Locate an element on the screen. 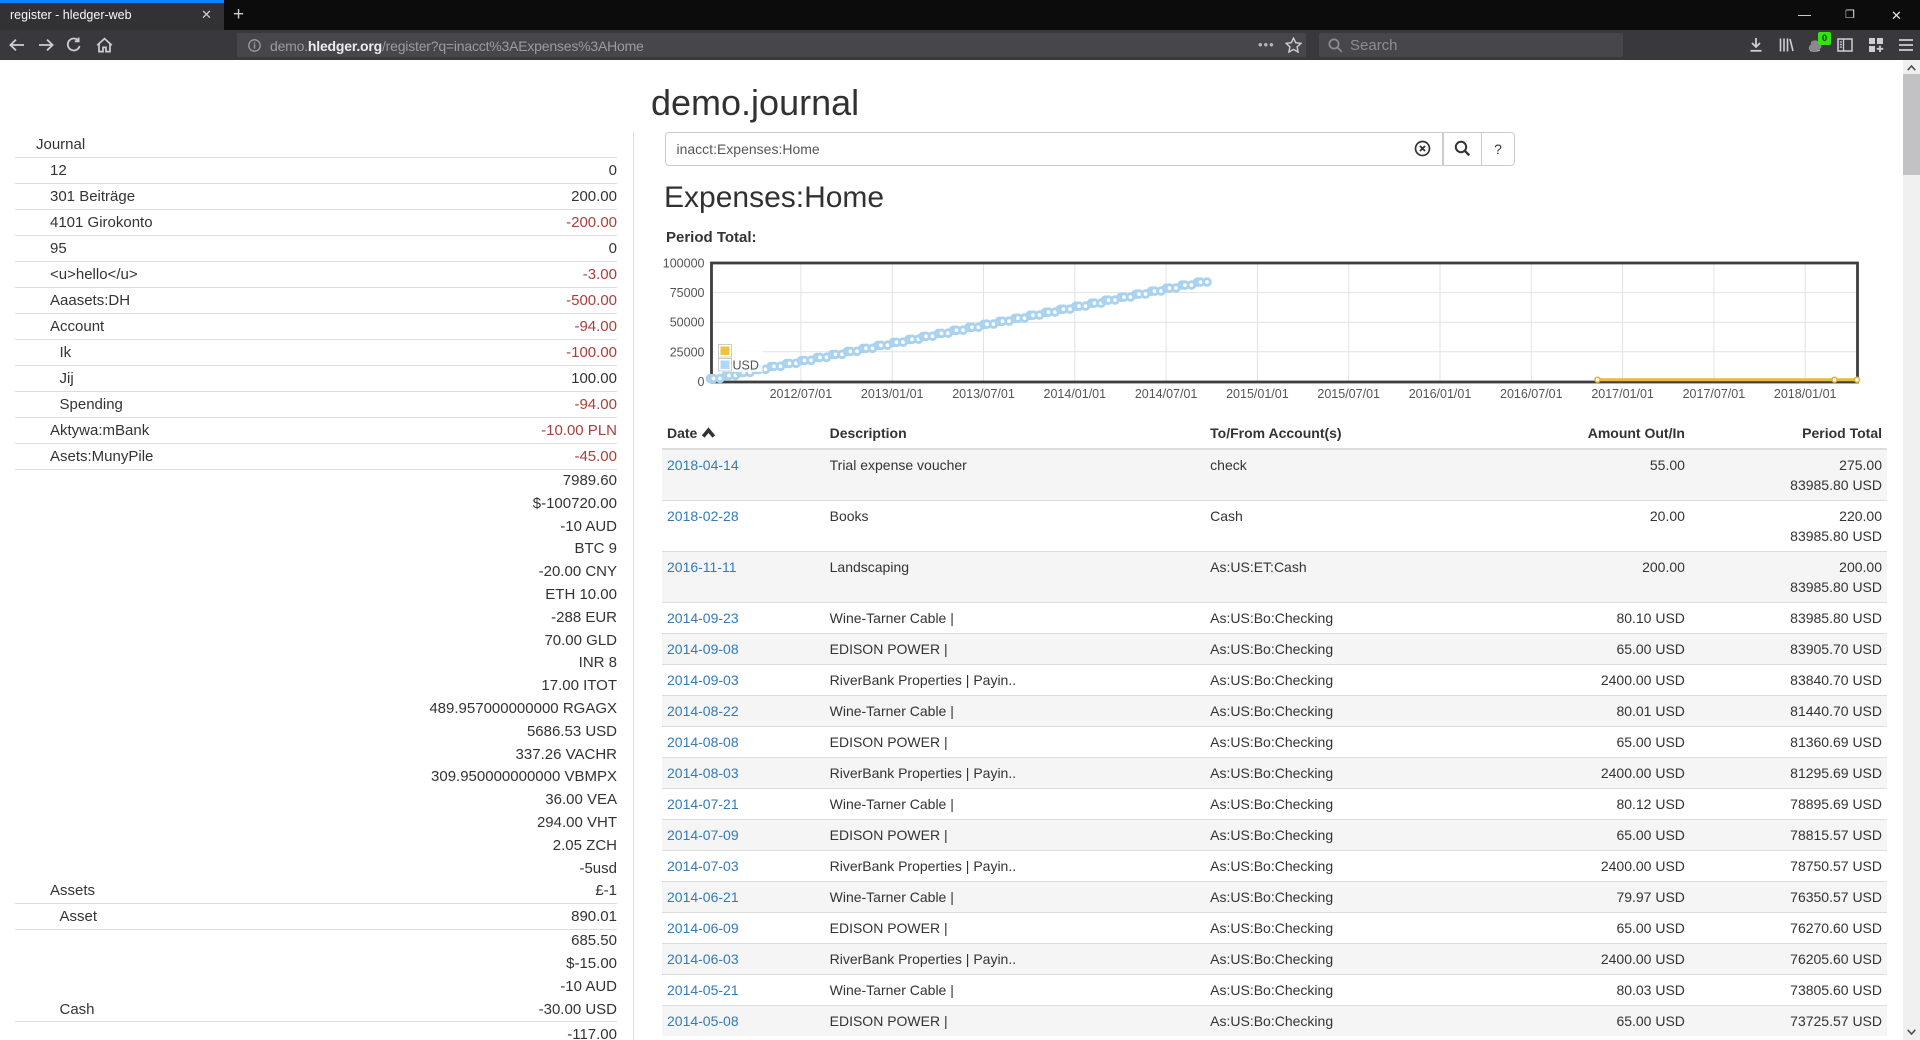 This screenshot has height=1040, width=1920. svg-text: 75000 is located at coordinates (687, 293).